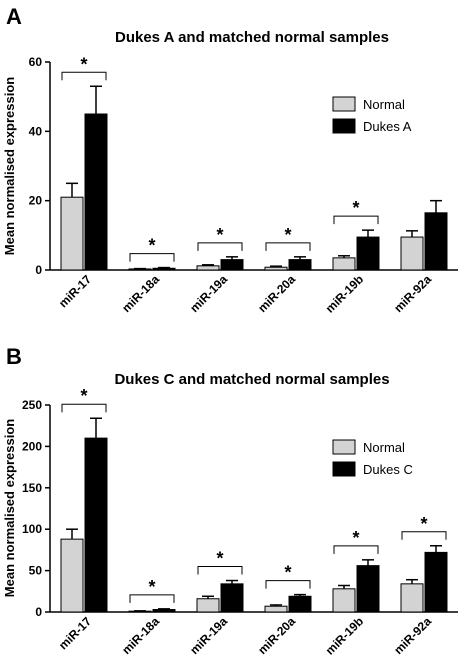 Image resolution: width=474 pixels, height=670 pixels. Describe the element at coordinates (344, 469) in the screenshot. I see `panel-b-legend-swatch-dukes` at that location.